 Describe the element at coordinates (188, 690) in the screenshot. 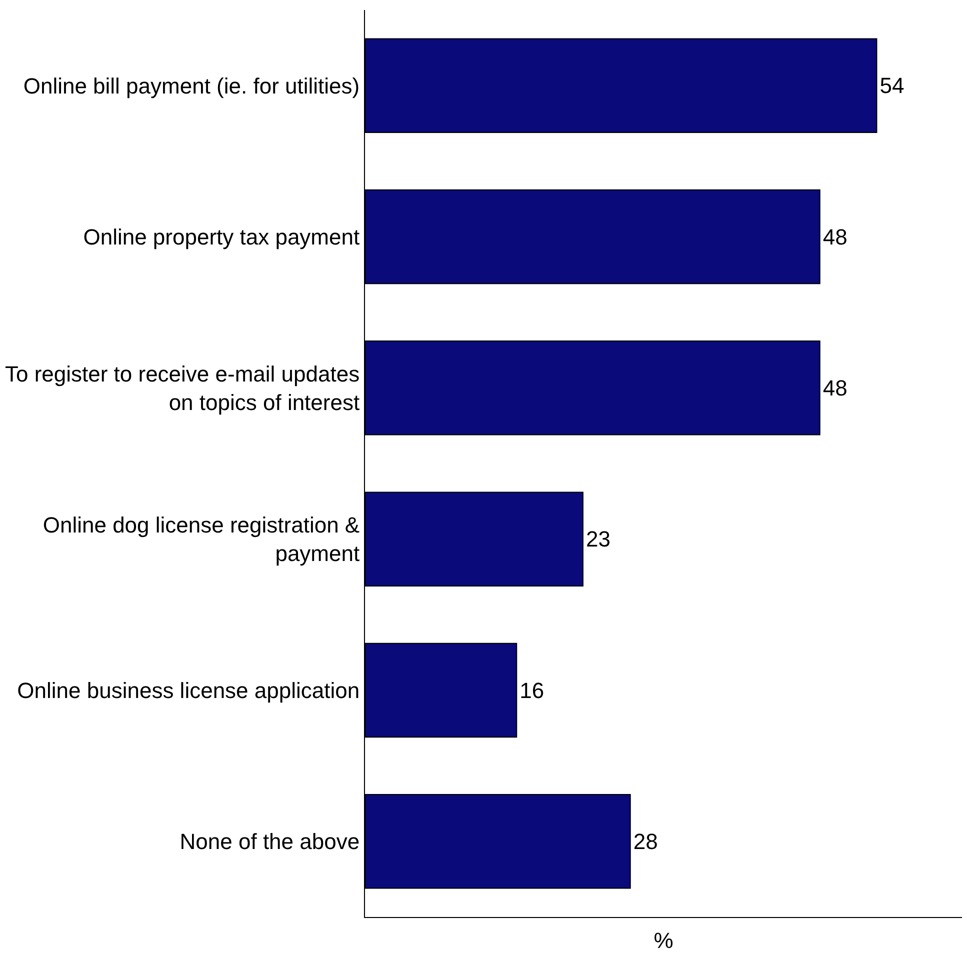

I see `y-tick-label: Online business license application` at that location.